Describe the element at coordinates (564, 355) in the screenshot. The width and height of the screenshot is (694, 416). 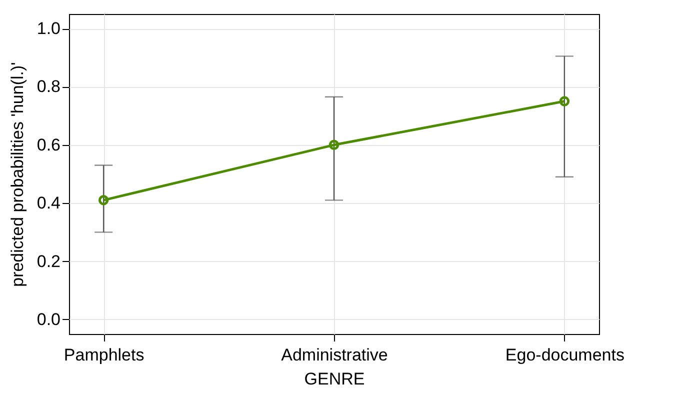
I see `x-tick-label: Ego-documents` at that location.